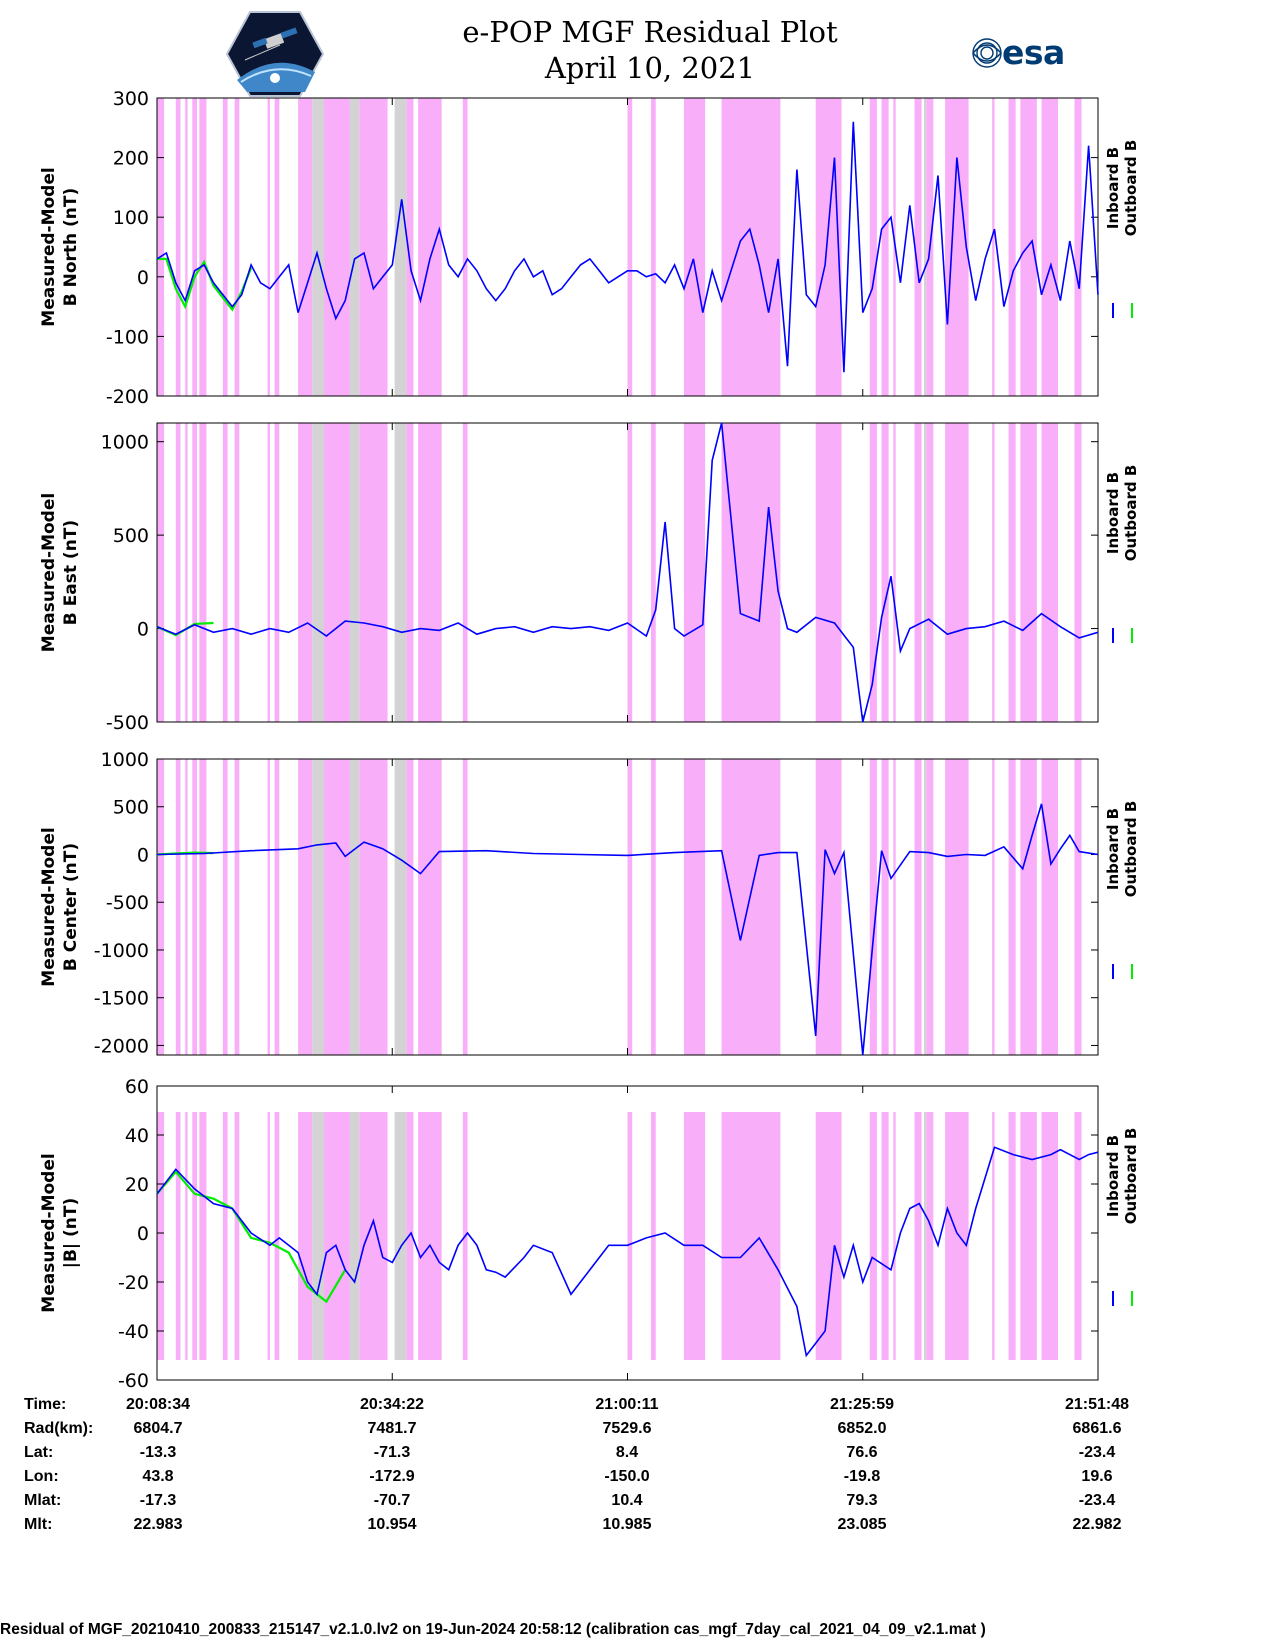  I want to click on y-tick-label: -1000, so click(121, 951).